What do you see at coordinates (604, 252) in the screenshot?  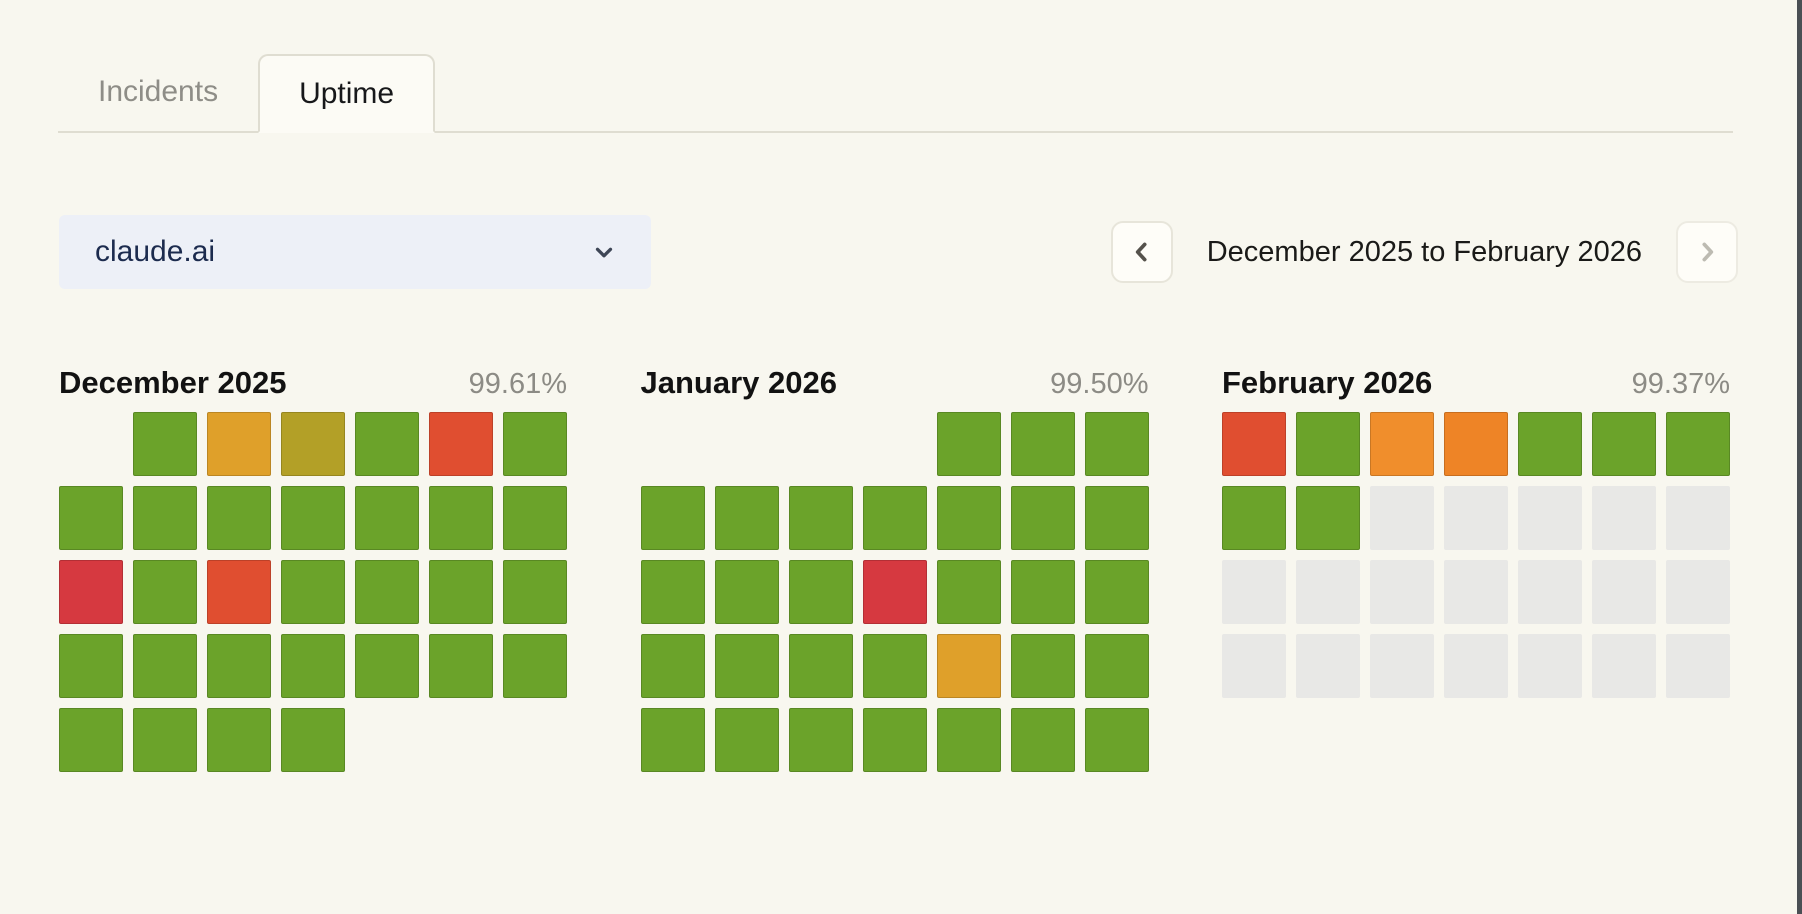 I see `chevron-down-icon` at bounding box center [604, 252].